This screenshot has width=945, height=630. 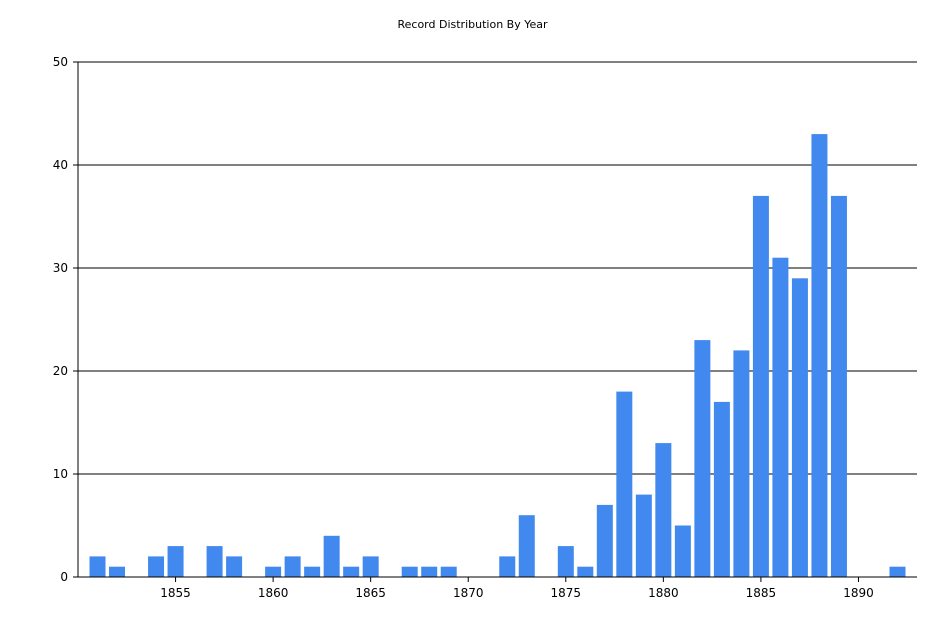 What do you see at coordinates (60, 62) in the screenshot?
I see `y-tick-label: 50` at bounding box center [60, 62].